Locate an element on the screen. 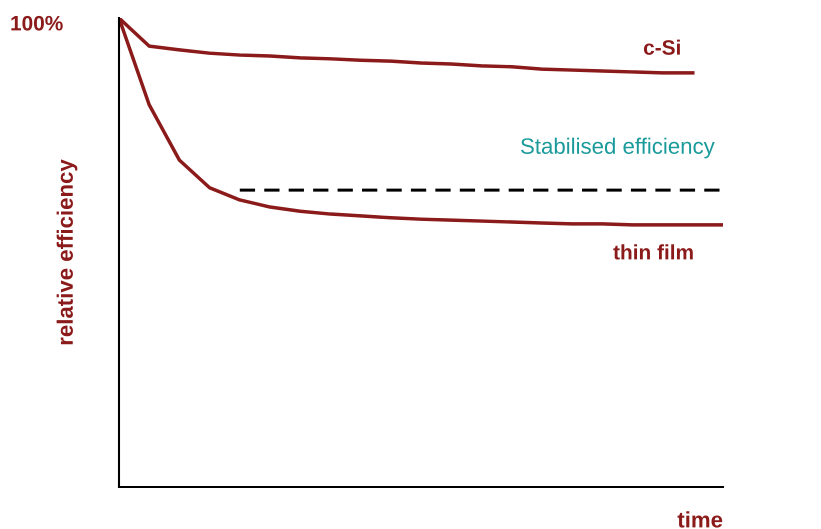  series-label: thin film is located at coordinates (653, 252).